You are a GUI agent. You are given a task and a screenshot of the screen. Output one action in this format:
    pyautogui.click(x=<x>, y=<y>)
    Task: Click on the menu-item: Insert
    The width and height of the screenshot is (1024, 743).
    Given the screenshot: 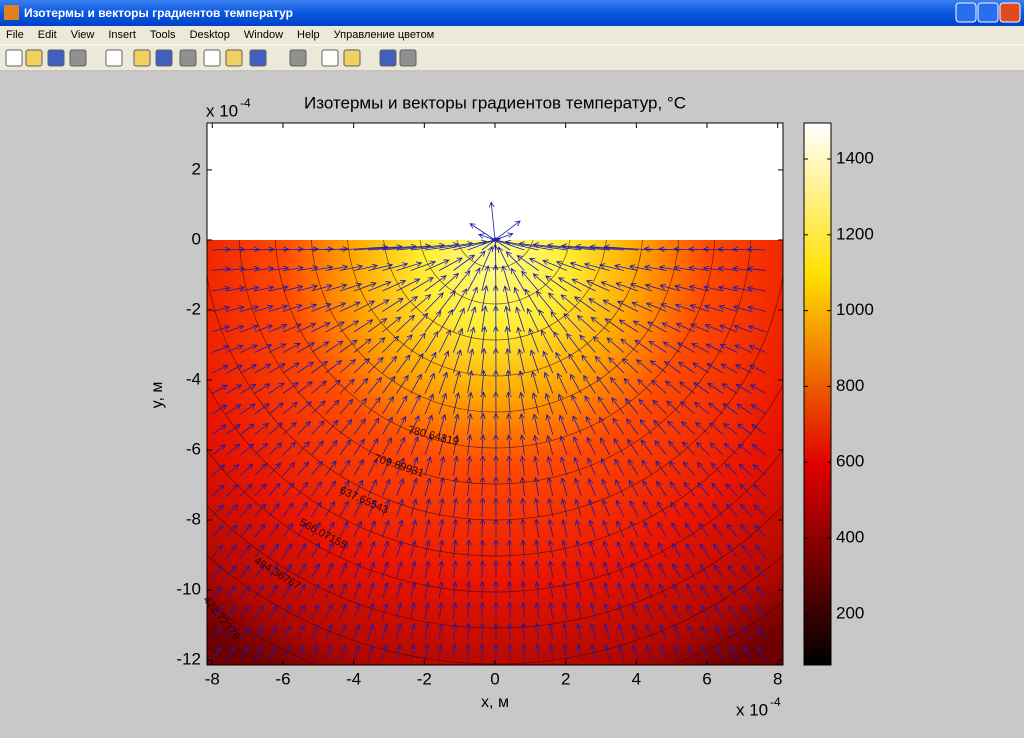 What is the action you would take?
    pyautogui.click(x=122, y=35)
    